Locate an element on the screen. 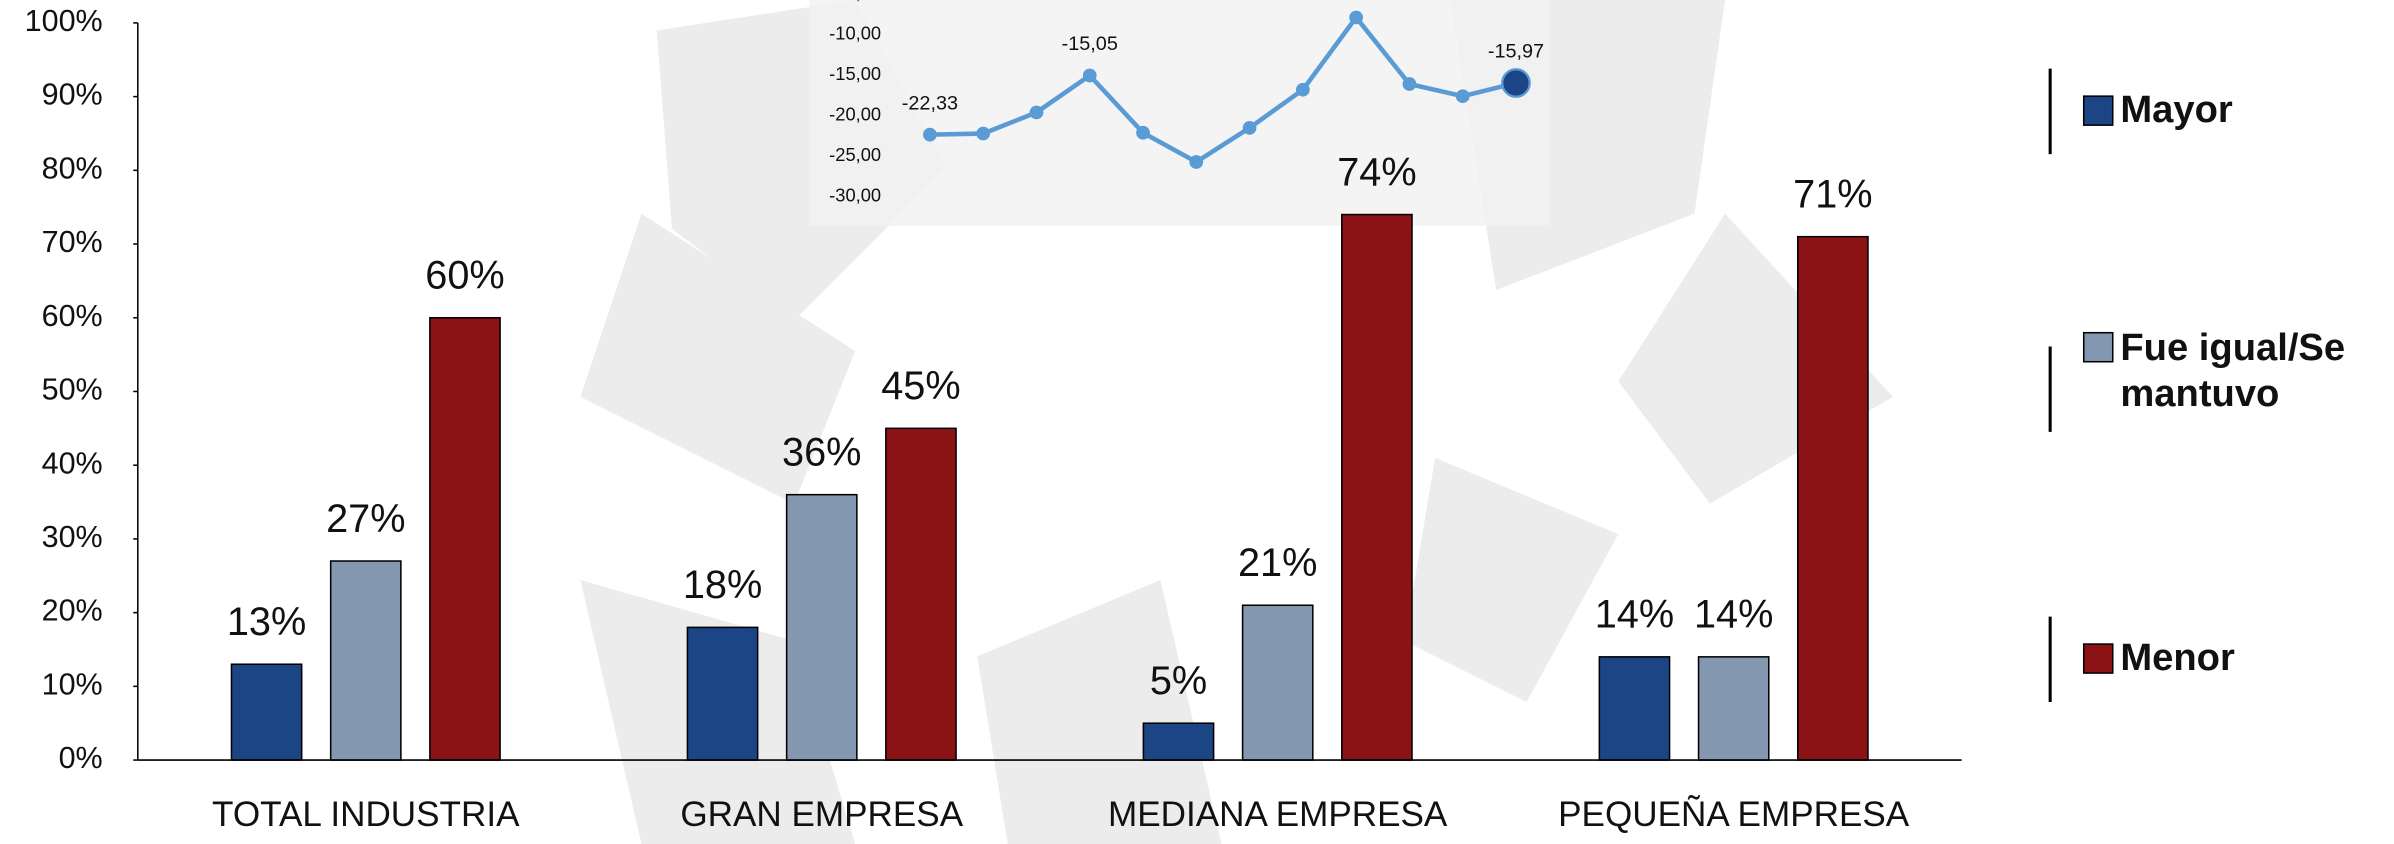  data-label: 60% is located at coordinates (464, 276).